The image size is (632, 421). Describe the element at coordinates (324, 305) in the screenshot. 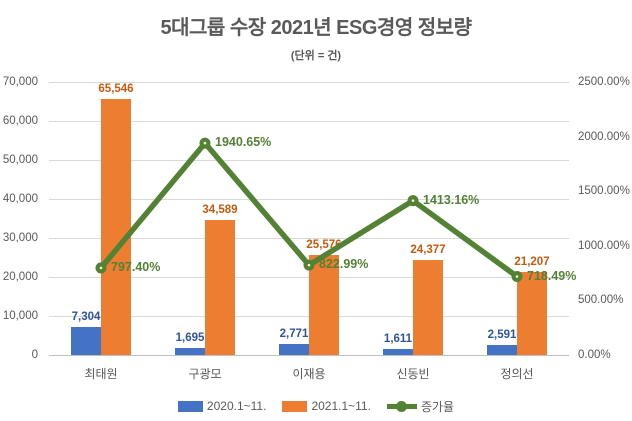

I see `bar-2021-이재용` at that location.